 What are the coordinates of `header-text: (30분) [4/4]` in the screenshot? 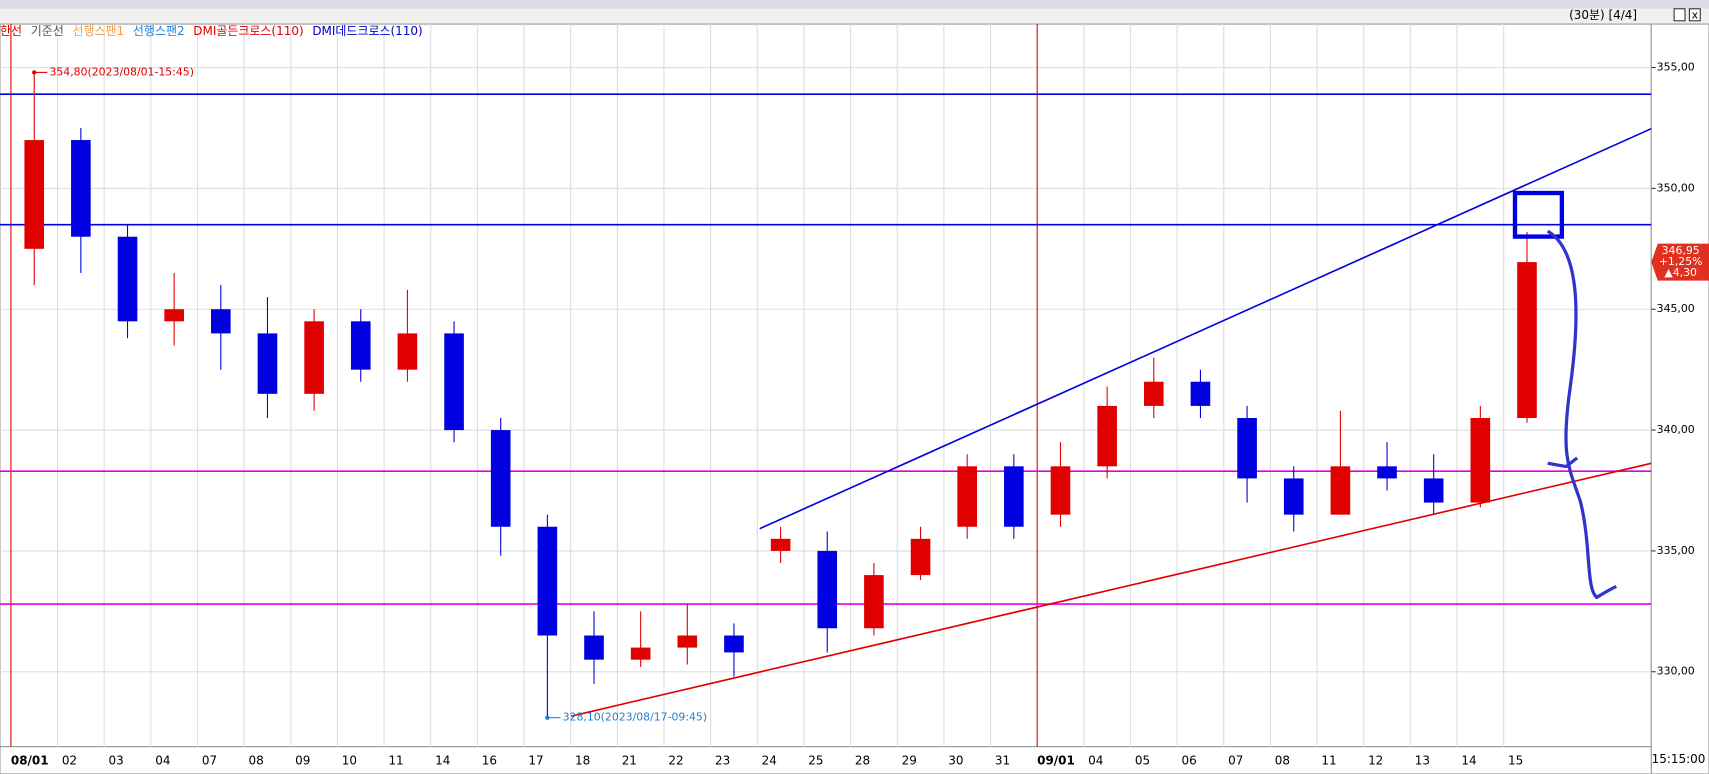 It's located at (1603, 15).